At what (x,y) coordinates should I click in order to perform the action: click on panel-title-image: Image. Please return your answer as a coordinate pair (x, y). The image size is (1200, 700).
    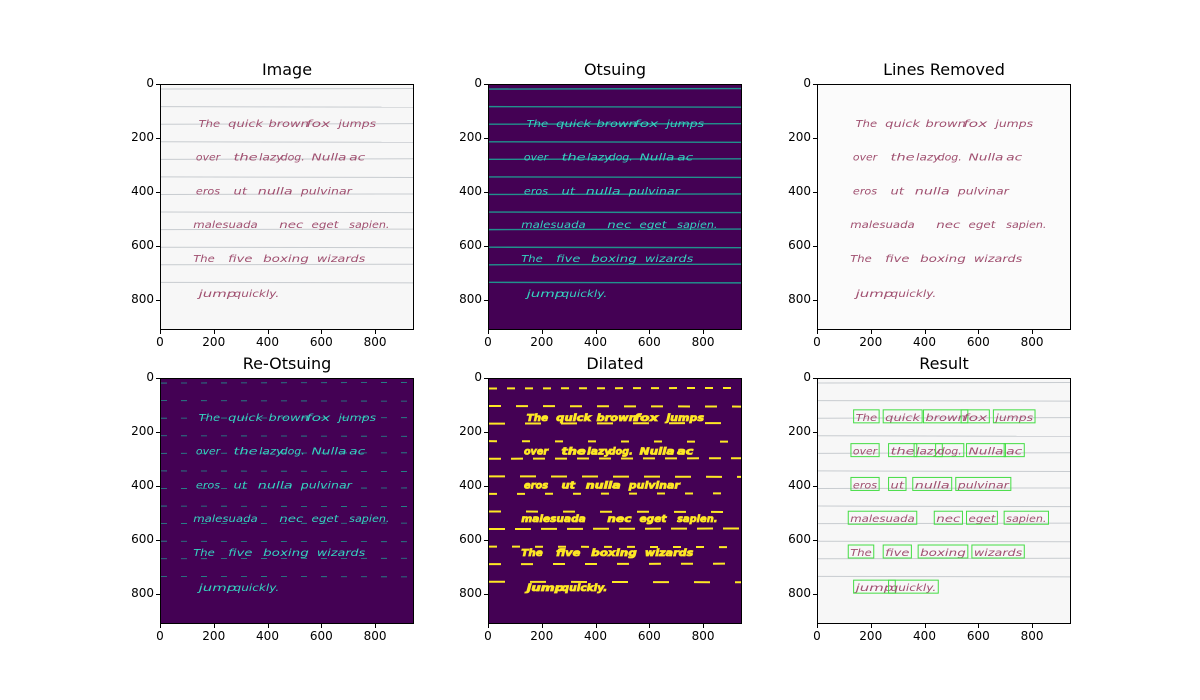
    Looking at the image, I should click on (287, 69).